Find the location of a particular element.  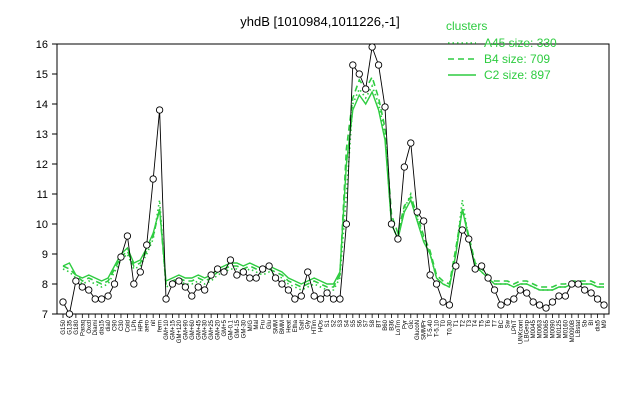

x-tick-label: Mal is located at coordinates (257, 325).